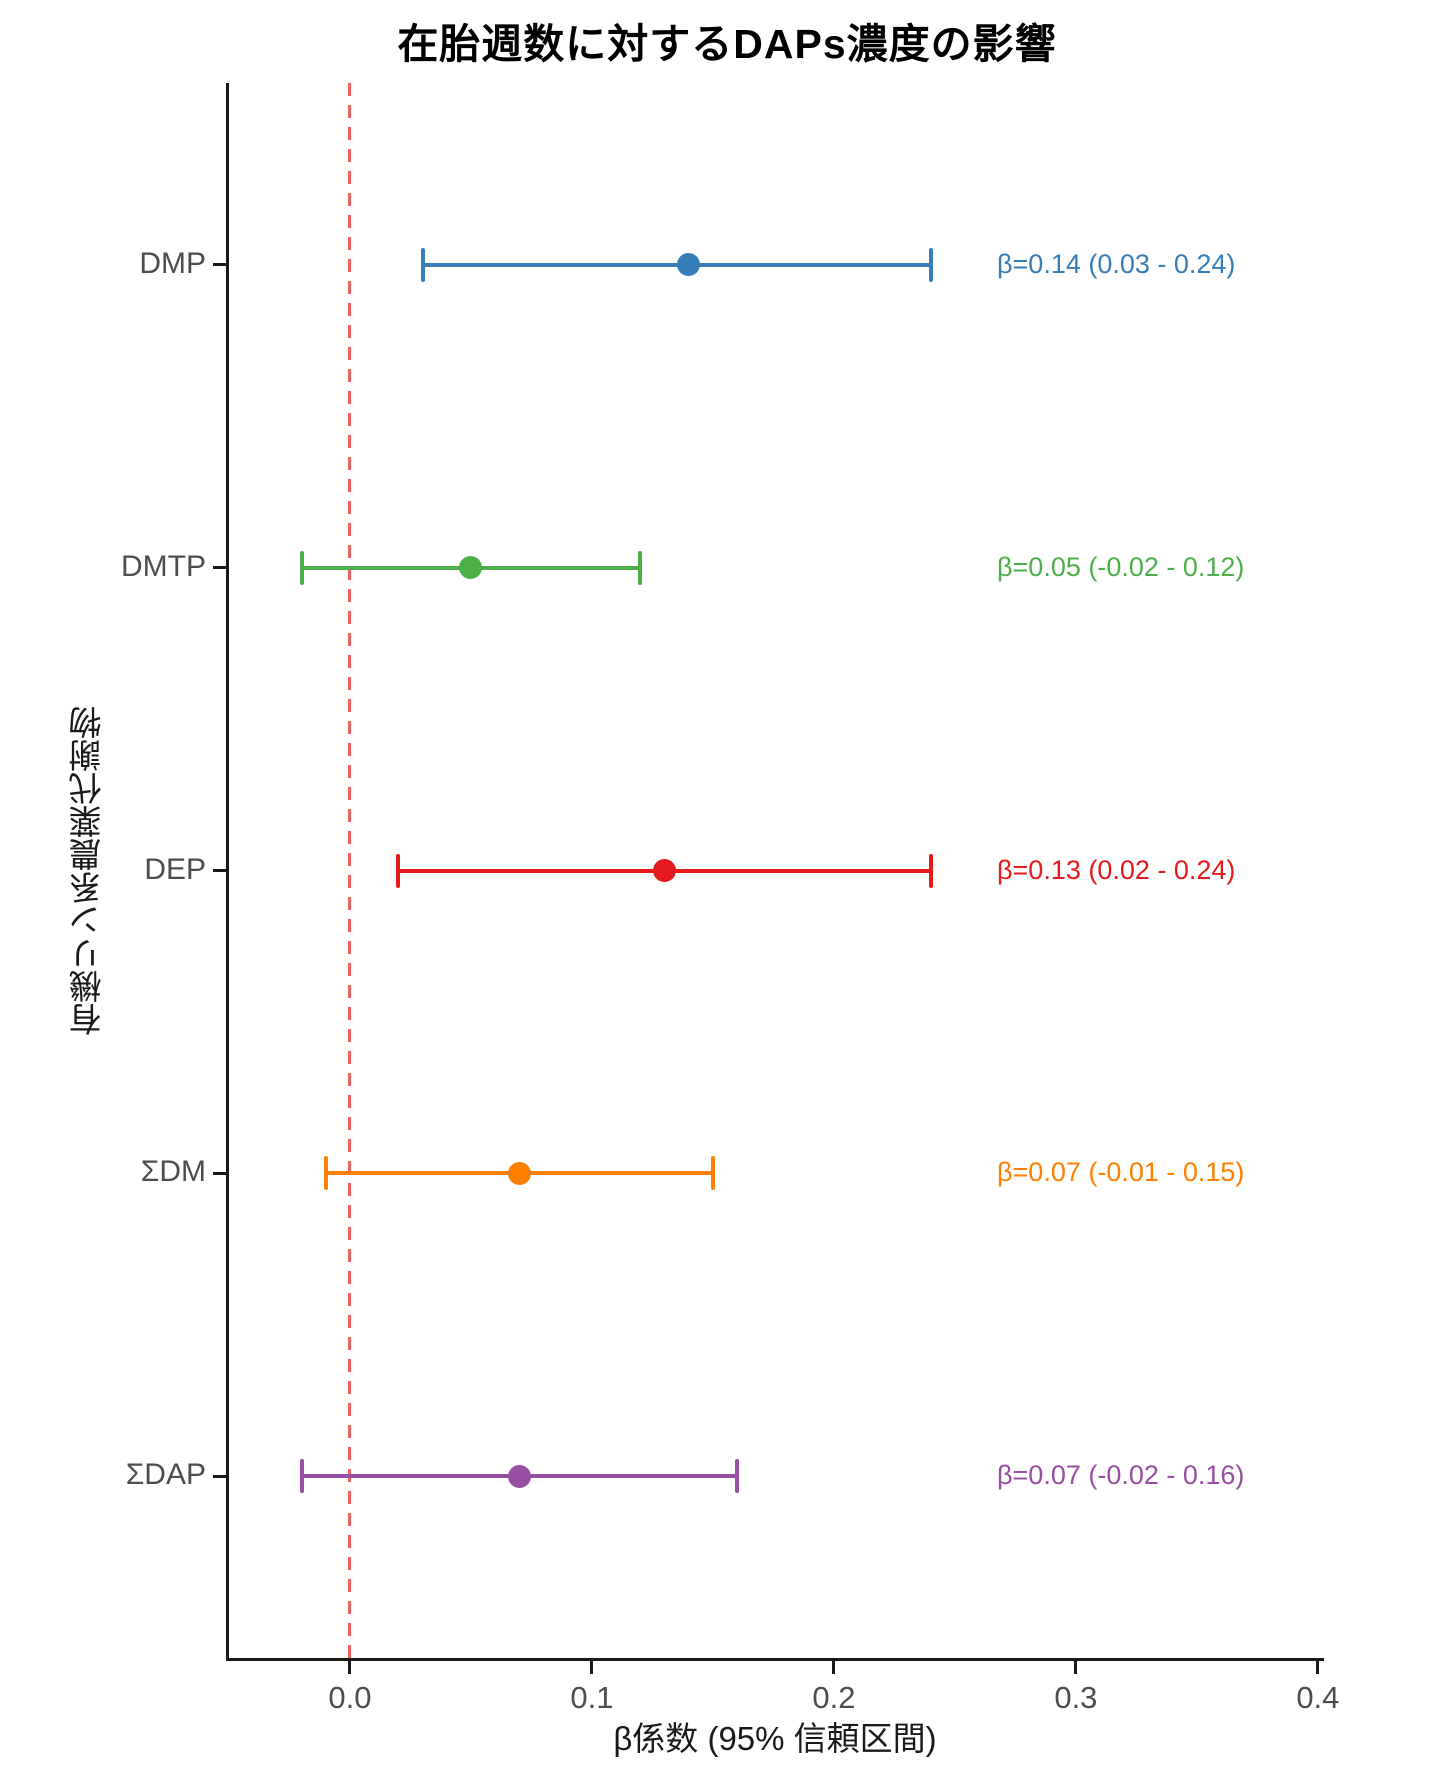  What do you see at coordinates (165, 1475) in the screenshot?
I see `y-tick-label: ΣDAP` at bounding box center [165, 1475].